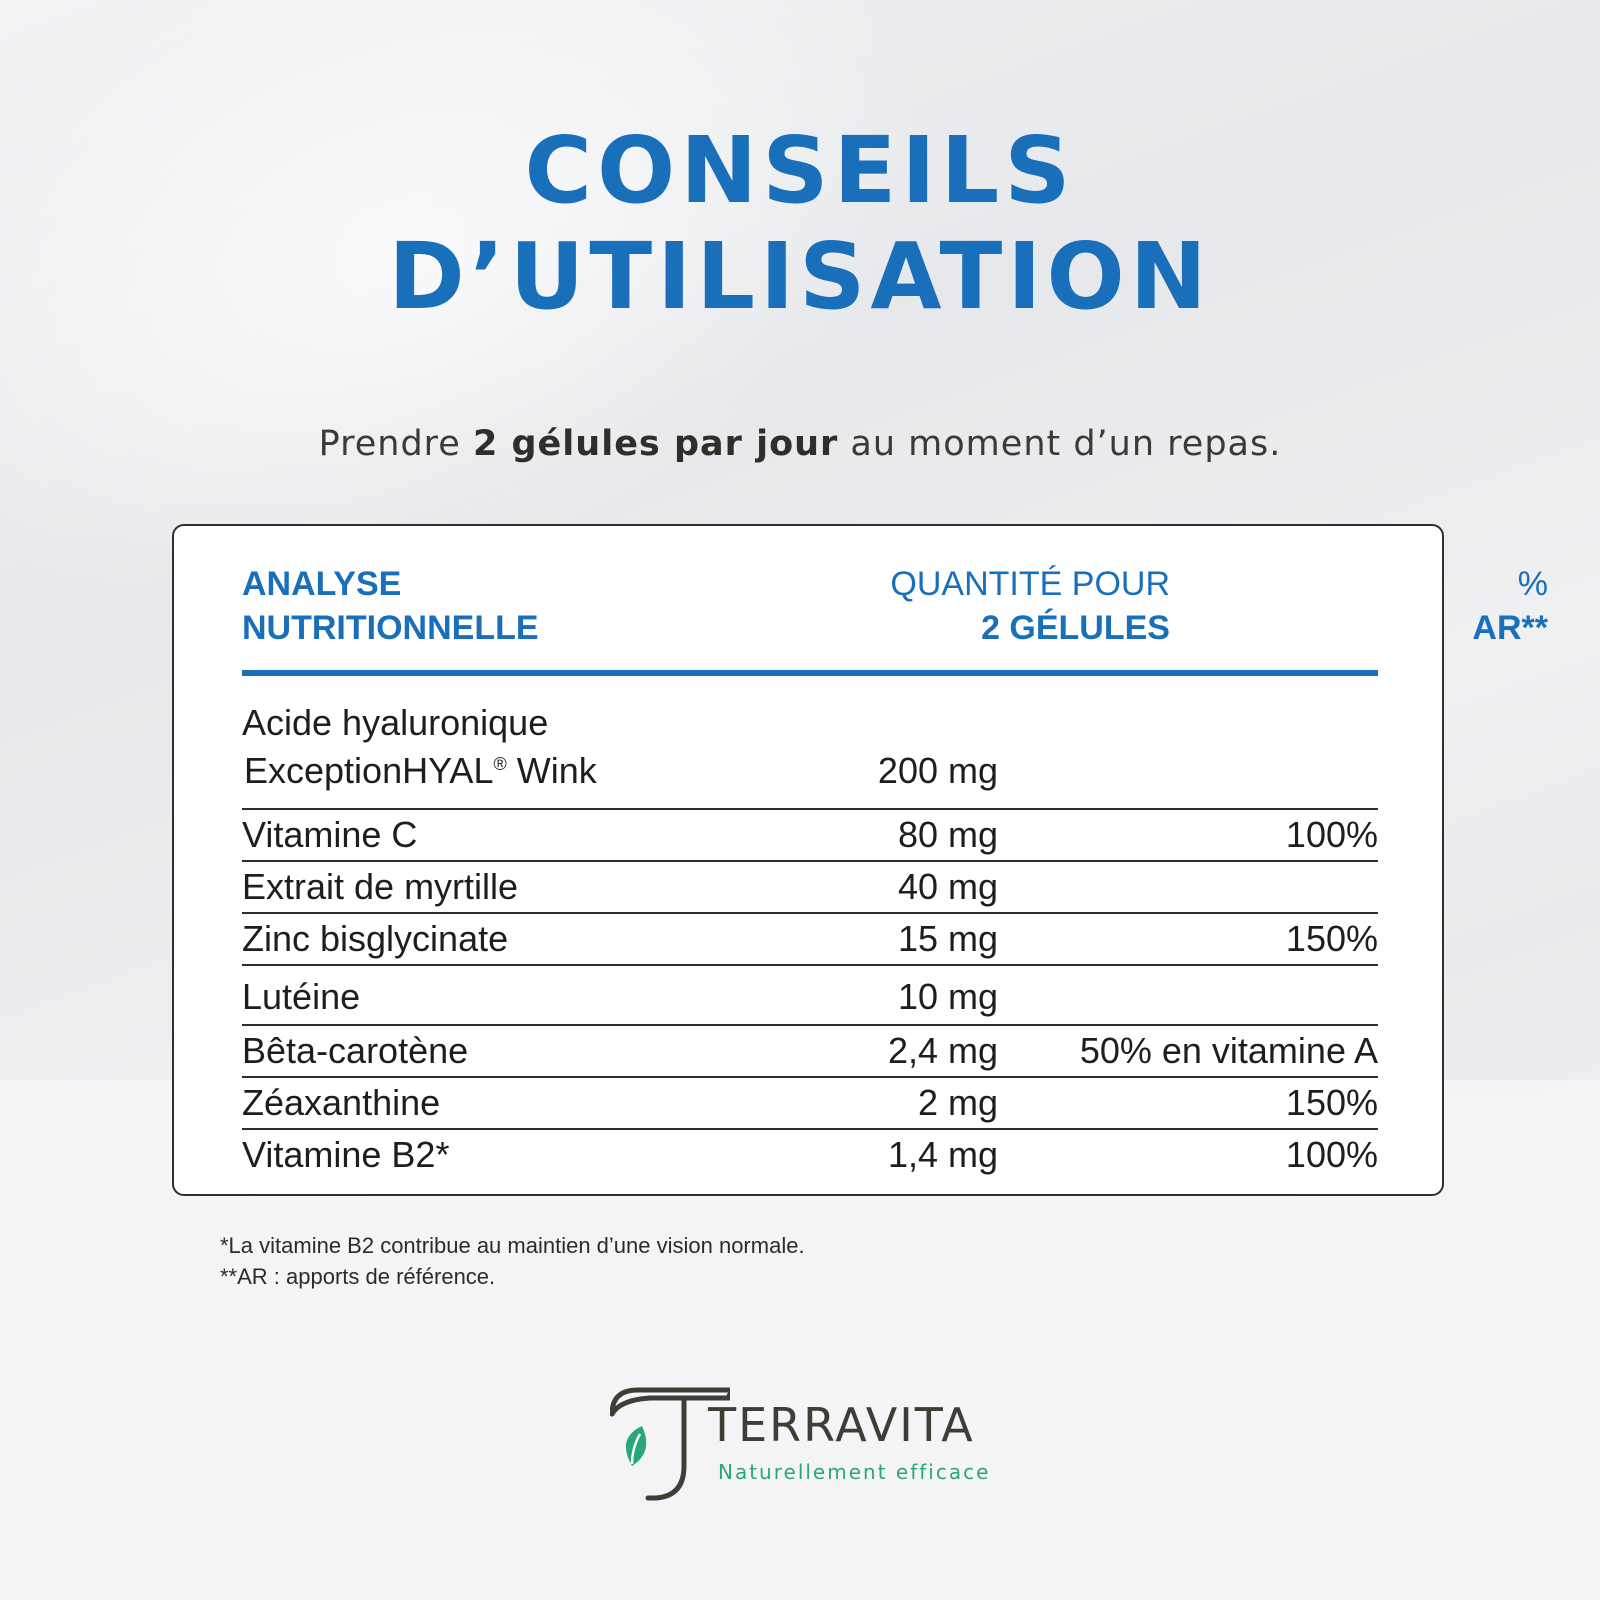 The image size is (1600, 1600). What do you see at coordinates (355, 1050) in the screenshot?
I see `row-name: Bêta-carotène` at bounding box center [355, 1050].